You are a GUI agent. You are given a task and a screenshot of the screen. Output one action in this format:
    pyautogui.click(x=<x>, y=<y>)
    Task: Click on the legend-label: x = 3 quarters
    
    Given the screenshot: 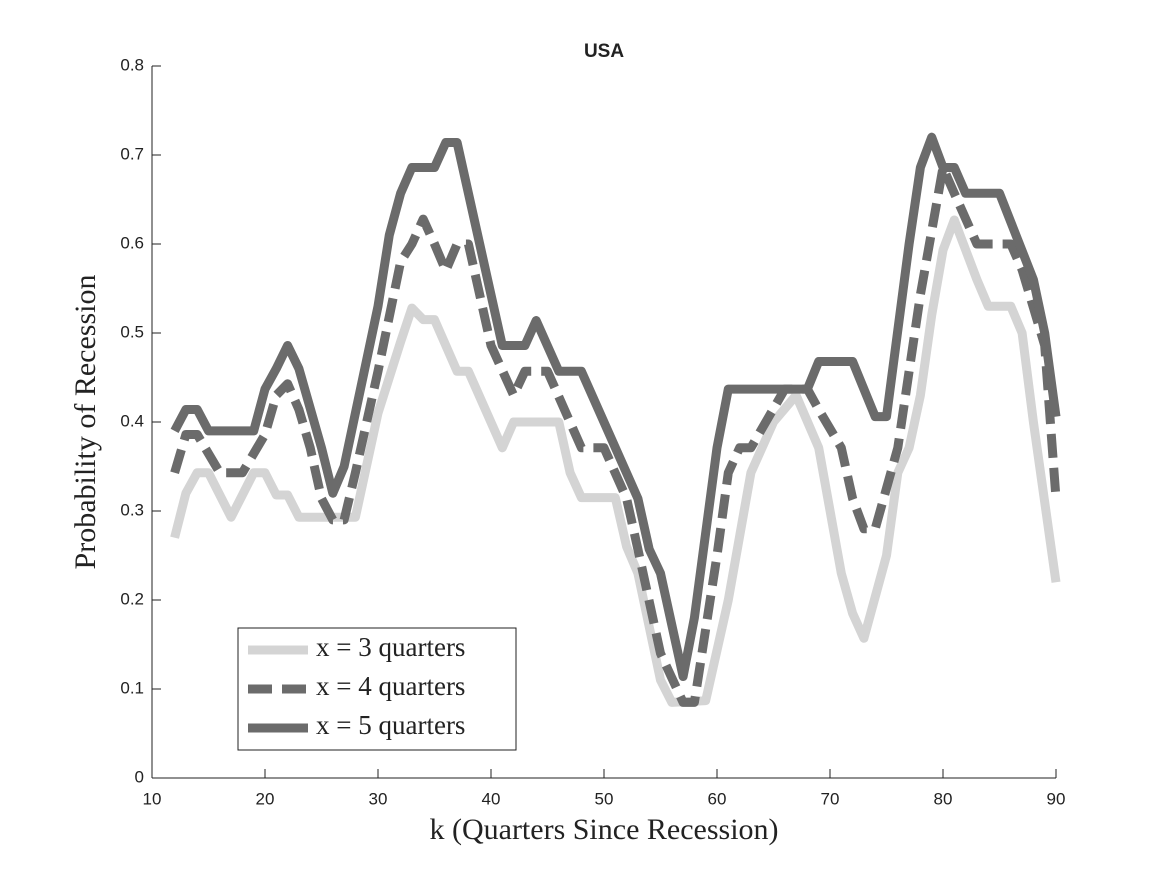 What is the action you would take?
    pyautogui.click(x=390, y=647)
    